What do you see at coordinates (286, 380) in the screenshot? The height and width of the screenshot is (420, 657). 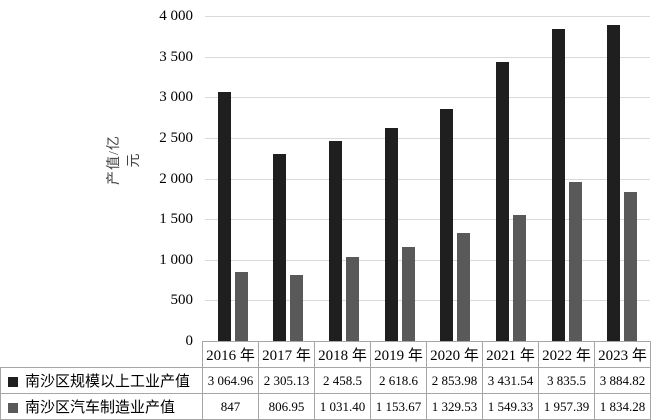 I see `value-cell: 2 305.13` at bounding box center [286, 380].